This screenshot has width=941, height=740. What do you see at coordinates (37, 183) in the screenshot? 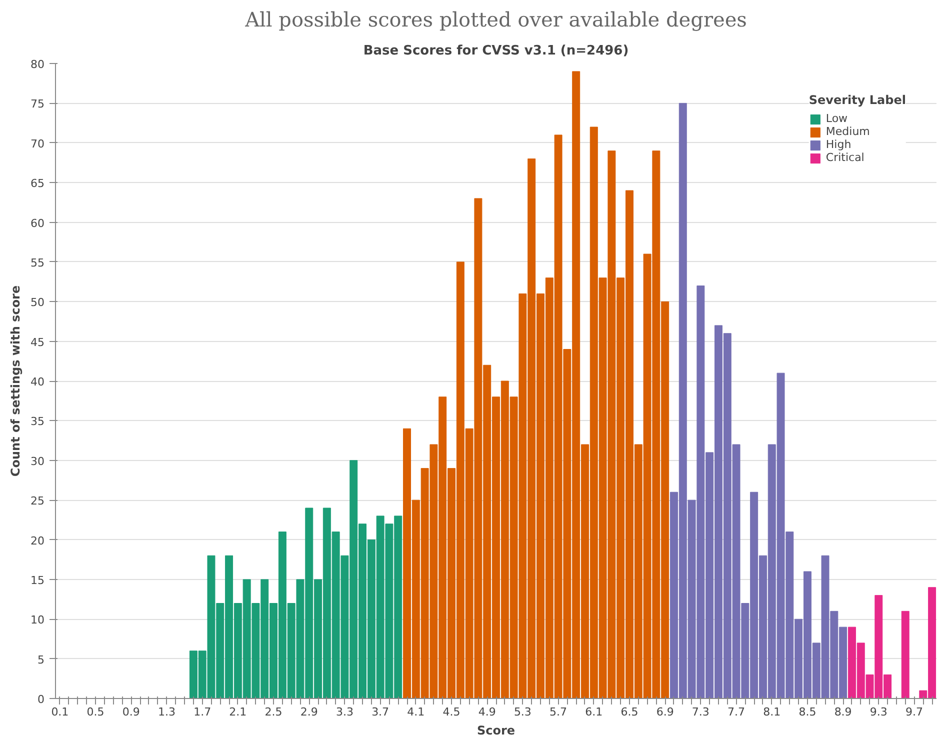
I see `y-tick-label: 65` at bounding box center [37, 183].